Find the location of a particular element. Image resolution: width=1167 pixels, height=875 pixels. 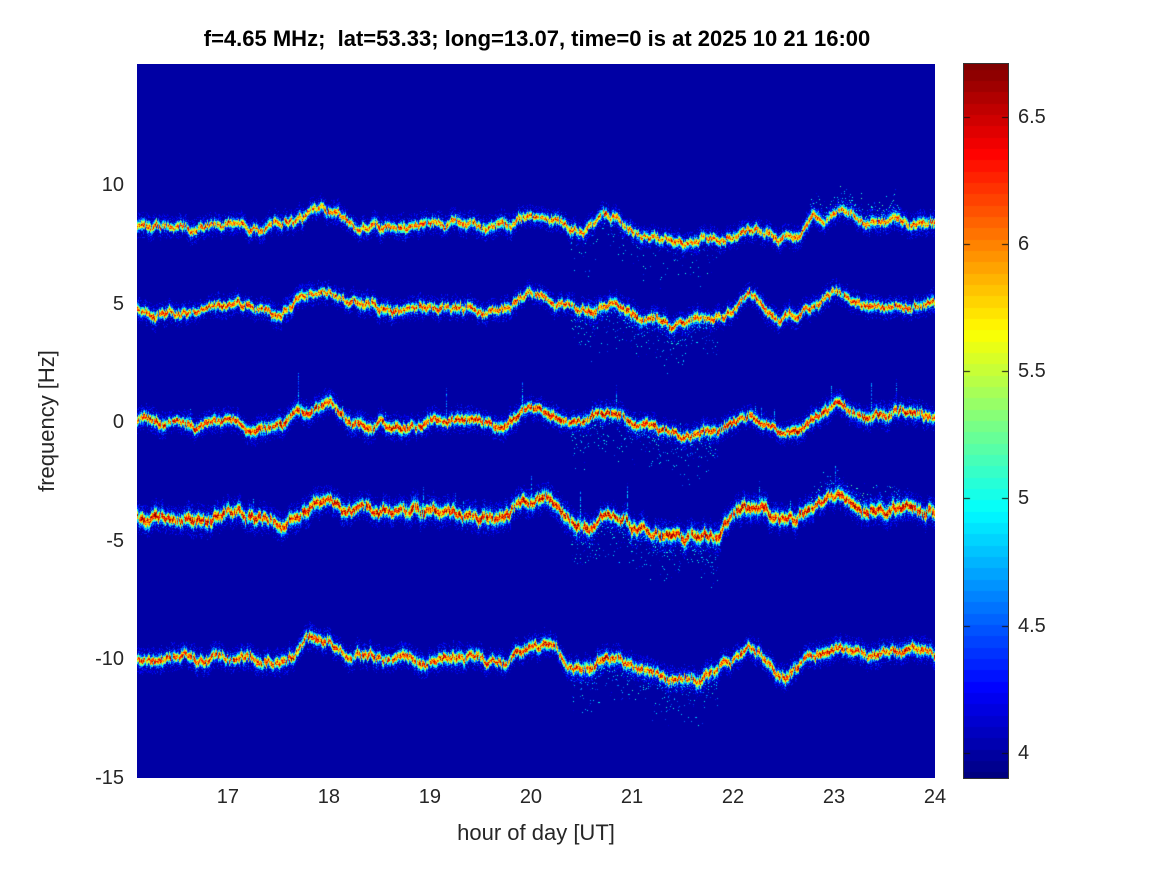

x-tick-label: 17 is located at coordinates (228, 797).